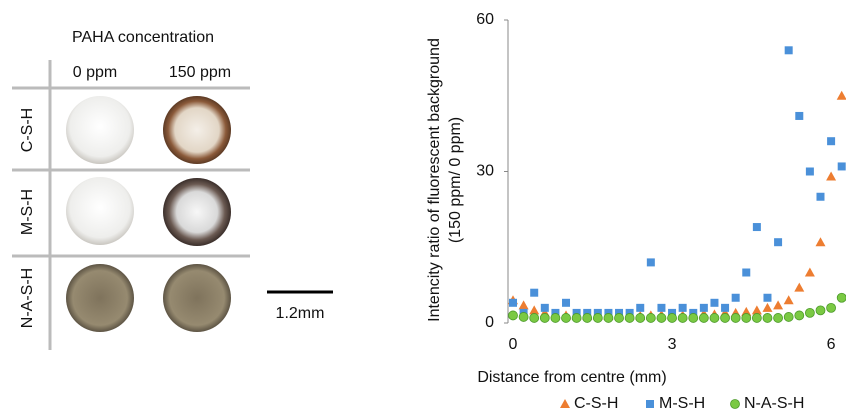 The image size is (846, 420). Describe the element at coordinates (200, 72) in the screenshot. I see `column-label: 150 ppm` at that location.